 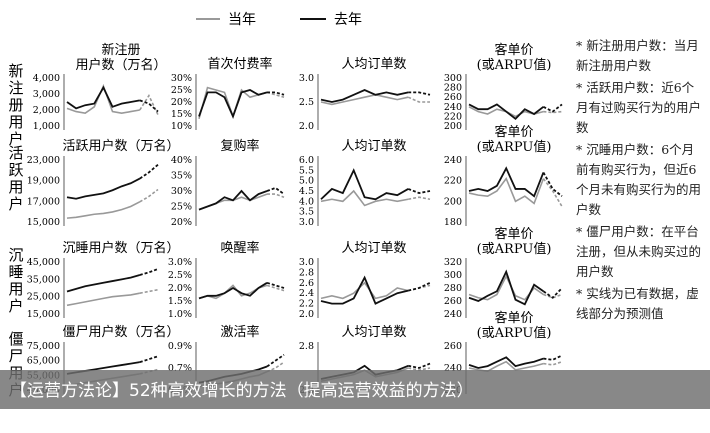 What do you see at coordinates (43, 279) in the screenshot?
I see `y-tick-label: 35,000` at bounding box center [43, 279].